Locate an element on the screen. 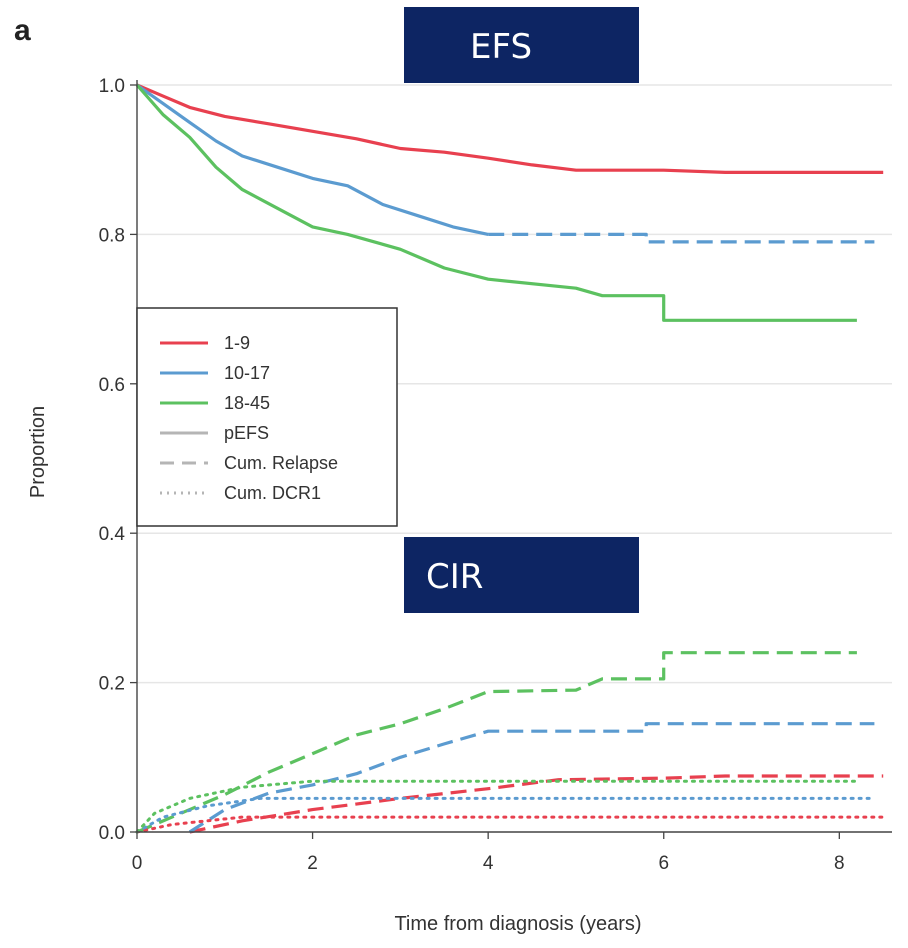 This screenshot has width=908, height=948. legend: 1-9 10-17 18-45 pEFS Cum. Relapse Cum. DCR1 is located at coordinates (249, 418).